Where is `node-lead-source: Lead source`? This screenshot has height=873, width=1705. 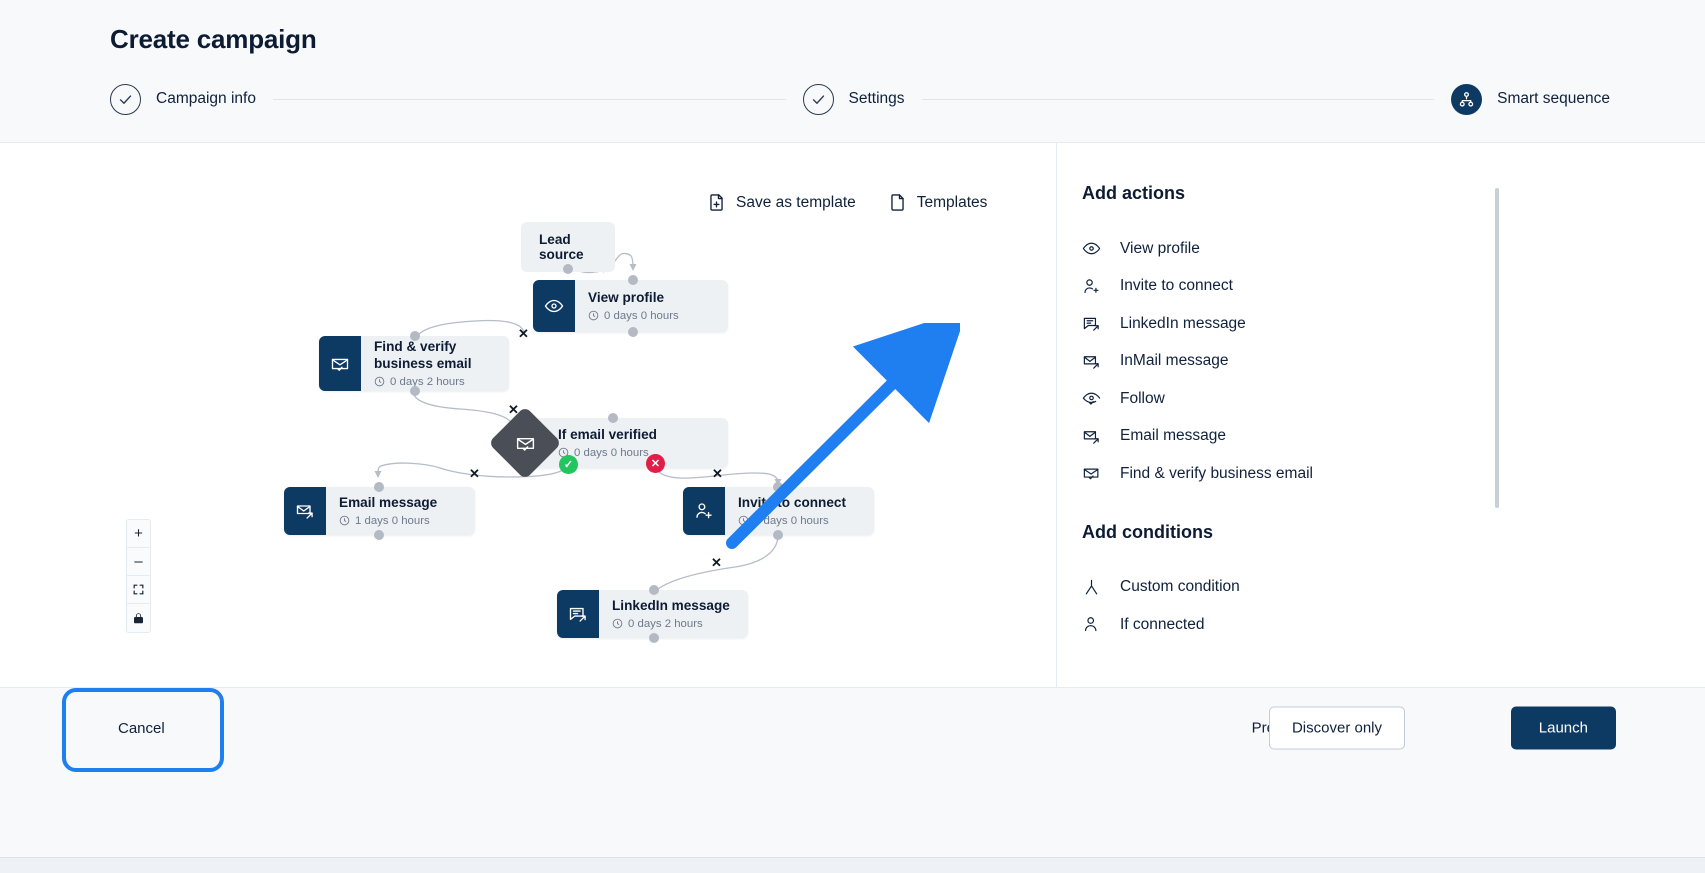 node-lead-source: Lead source is located at coordinates (568, 248).